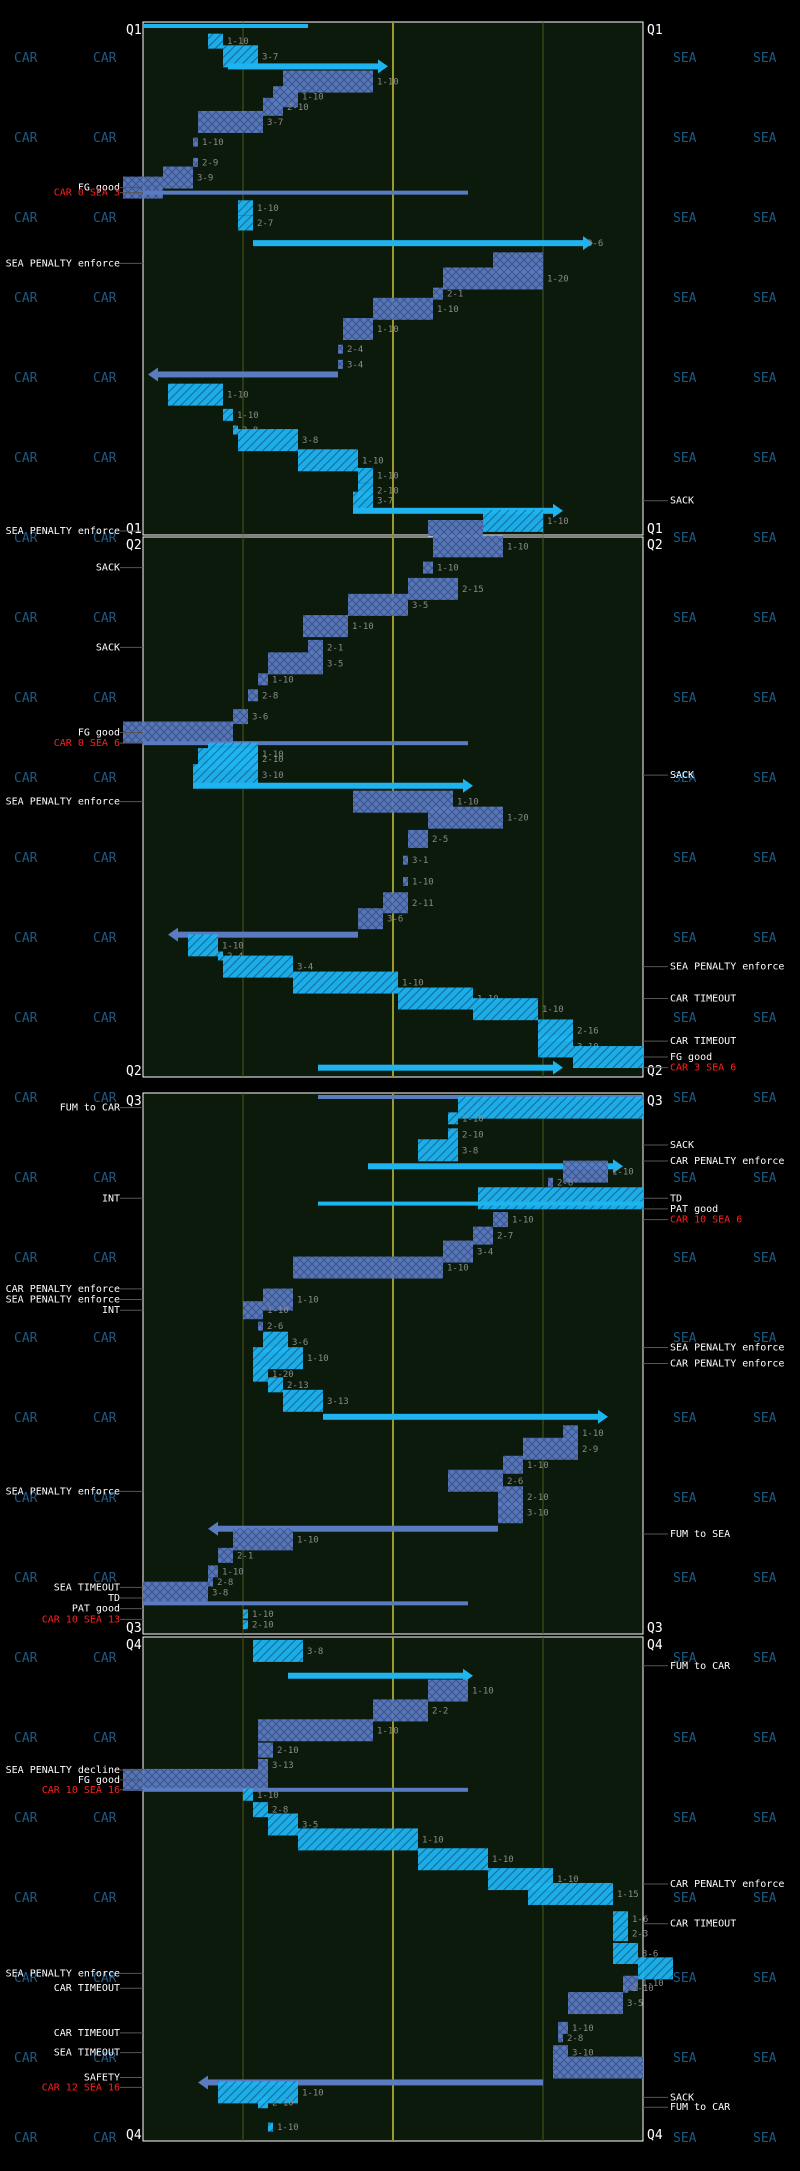  What do you see at coordinates (655, 1628) in the screenshot?
I see `quarter-label: Q3` at bounding box center [655, 1628].